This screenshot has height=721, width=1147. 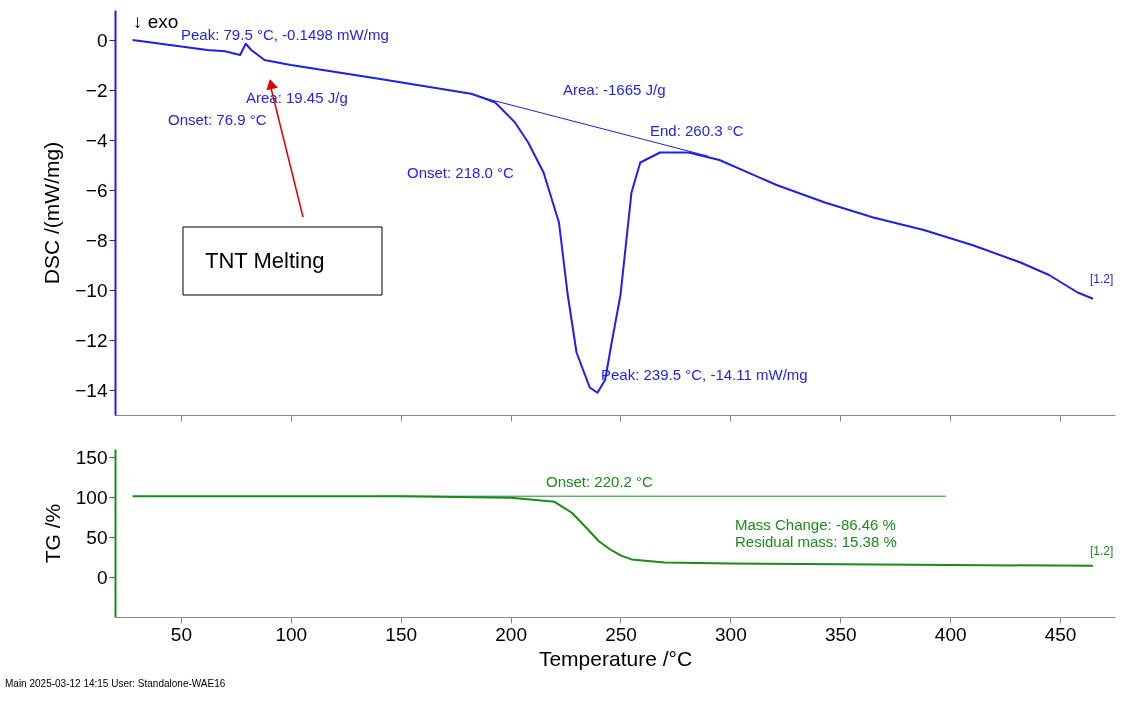 What do you see at coordinates (52, 213) in the screenshot?
I see `y-axis-title: DSC /(mW/mg)` at bounding box center [52, 213].